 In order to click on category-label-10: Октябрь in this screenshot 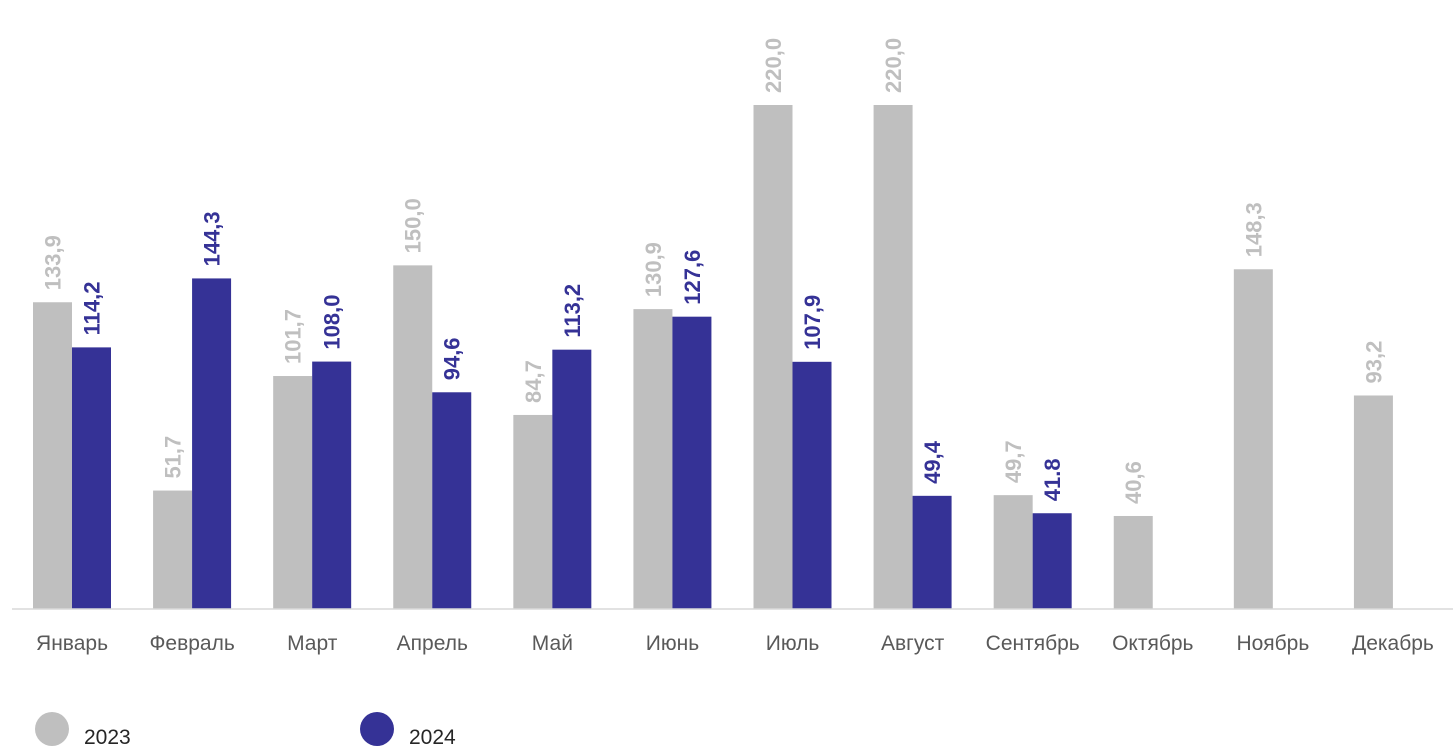, I will do `click(1152, 643)`.